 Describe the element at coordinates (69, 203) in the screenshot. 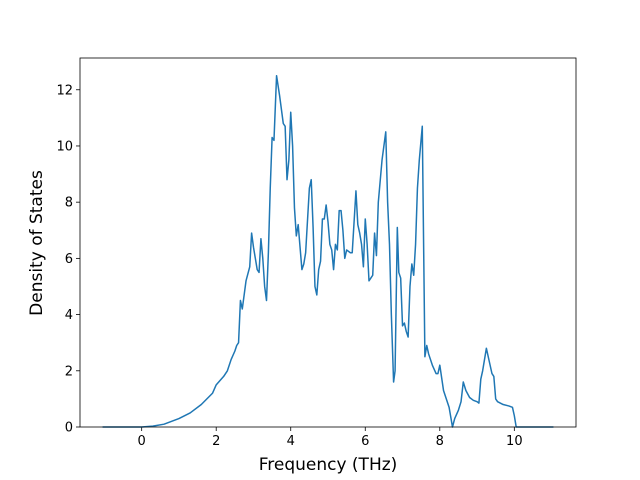

I see `y-tick-label: 8` at that location.